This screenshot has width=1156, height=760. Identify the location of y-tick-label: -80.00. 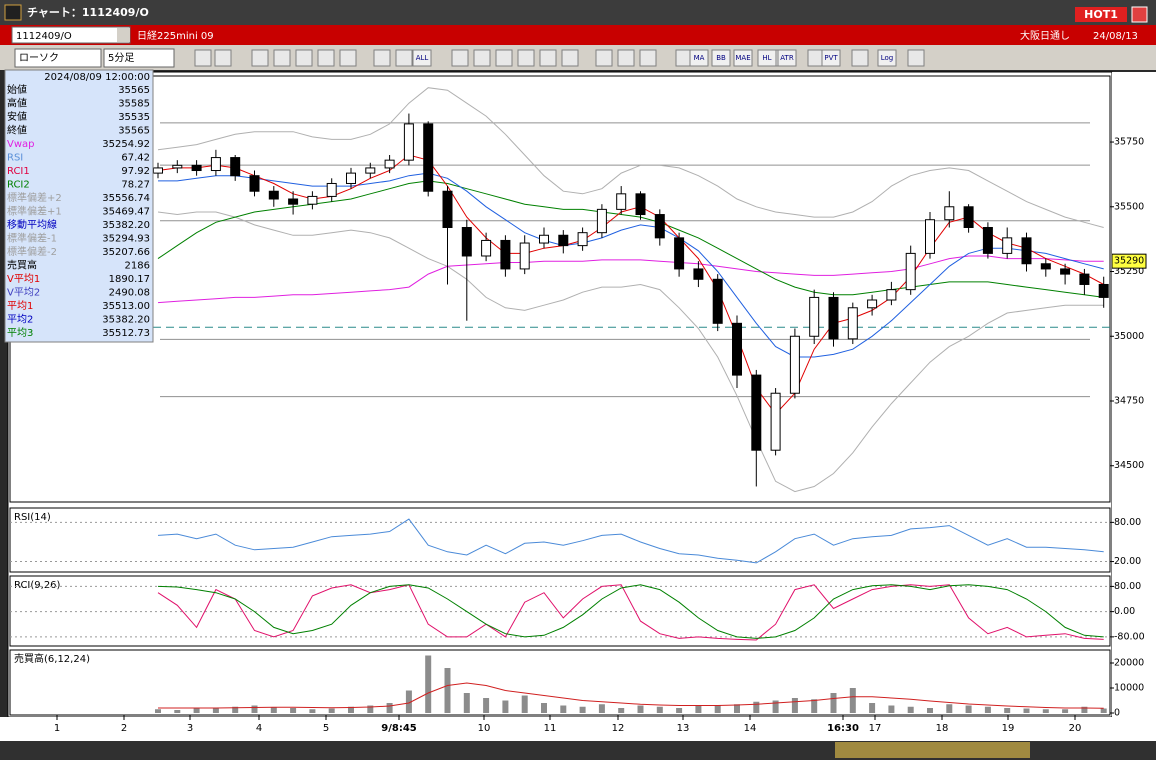
(1129, 636).